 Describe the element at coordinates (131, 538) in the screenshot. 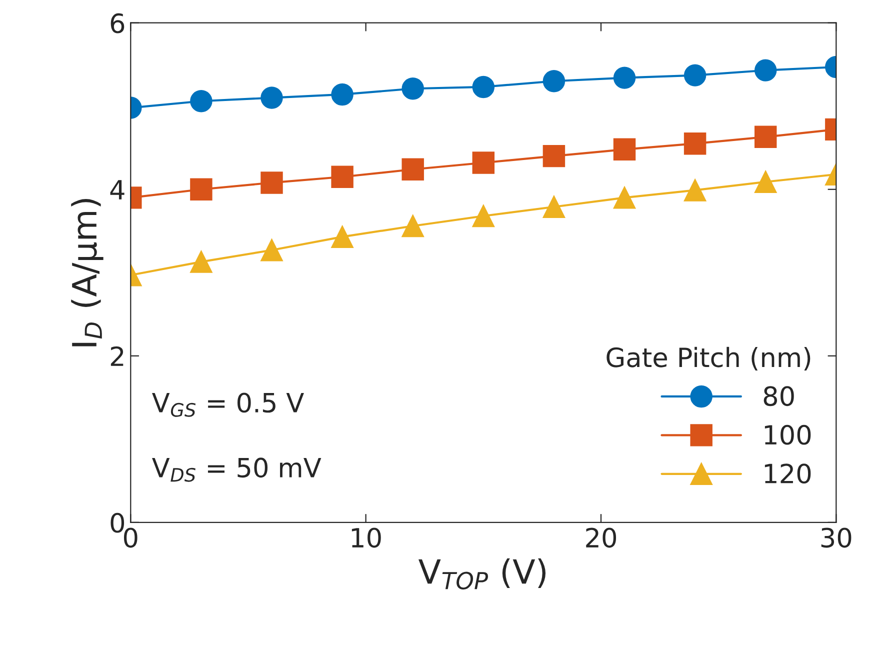

I see `x-tick-label: 0` at that location.